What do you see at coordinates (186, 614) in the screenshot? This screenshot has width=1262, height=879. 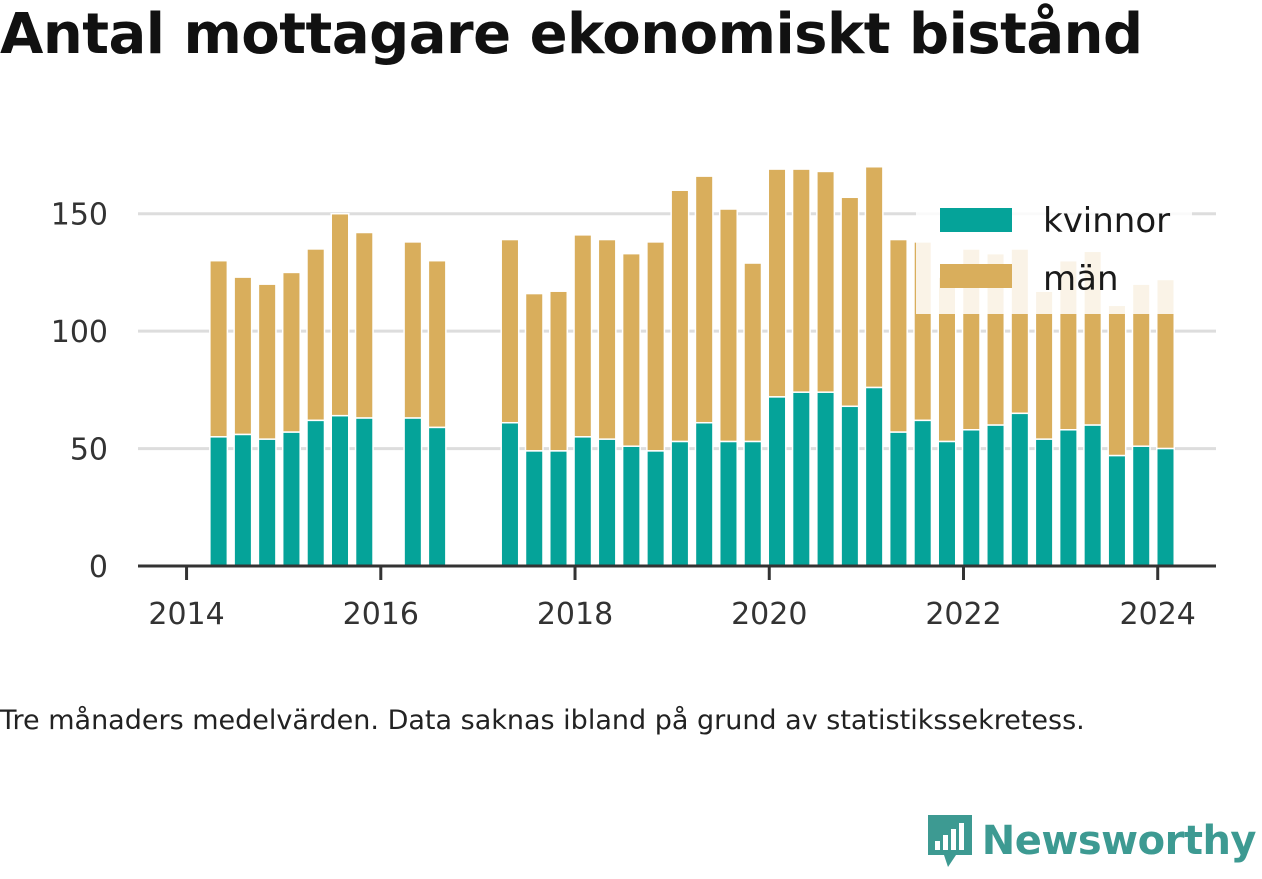 I see `x-tick-label: 2014` at bounding box center [186, 614].